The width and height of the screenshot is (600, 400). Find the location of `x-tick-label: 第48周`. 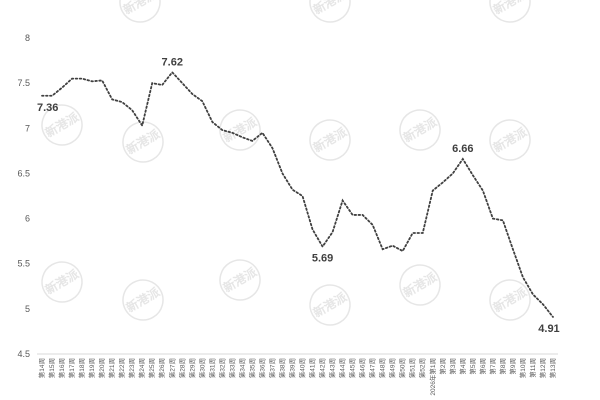

x-tick-label: 第48周 is located at coordinates (382, 368).